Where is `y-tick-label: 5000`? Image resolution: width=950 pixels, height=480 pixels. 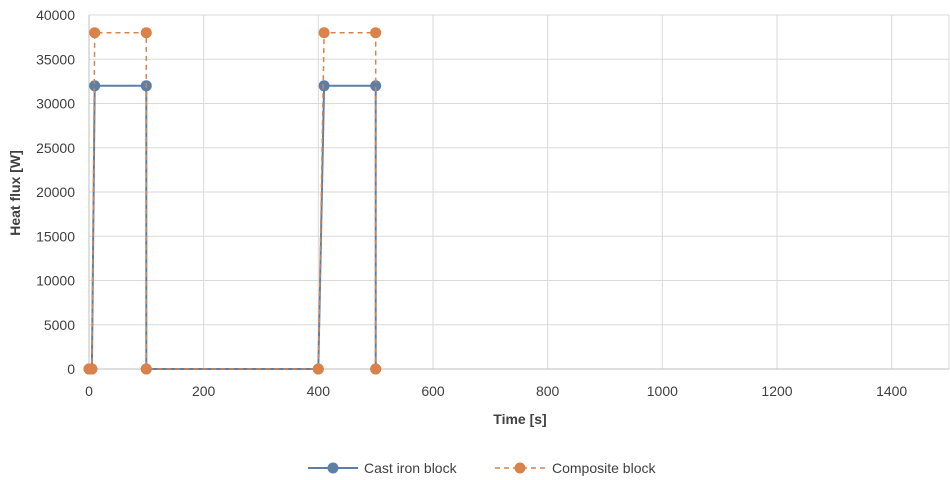 y-tick-label: 5000 is located at coordinates (59, 325).